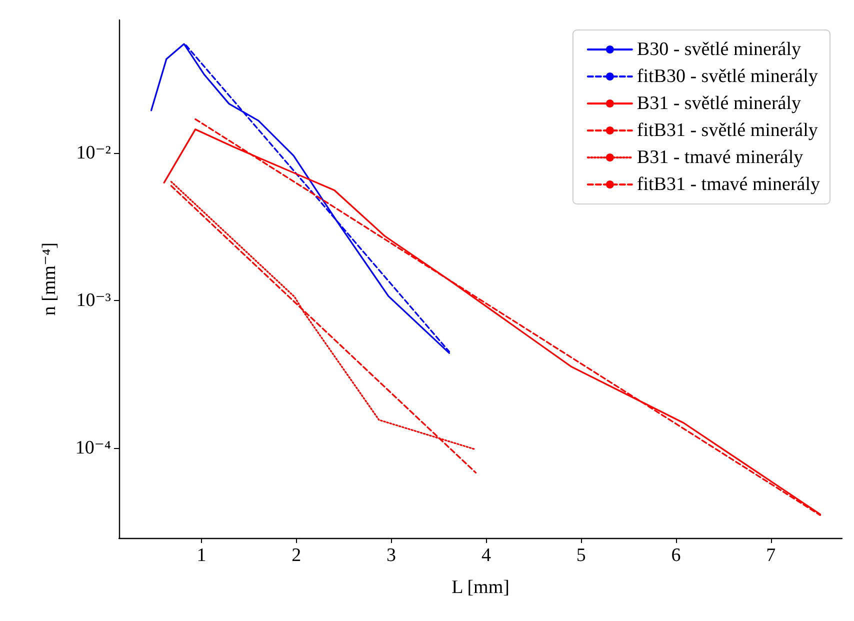 The width and height of the screenshot is (854, 621). What do you see at coordinates (49, 279) in the screenshot?
I see `y-axis-title: n [mm⁻⁴]` at bounding box center [49, 279].